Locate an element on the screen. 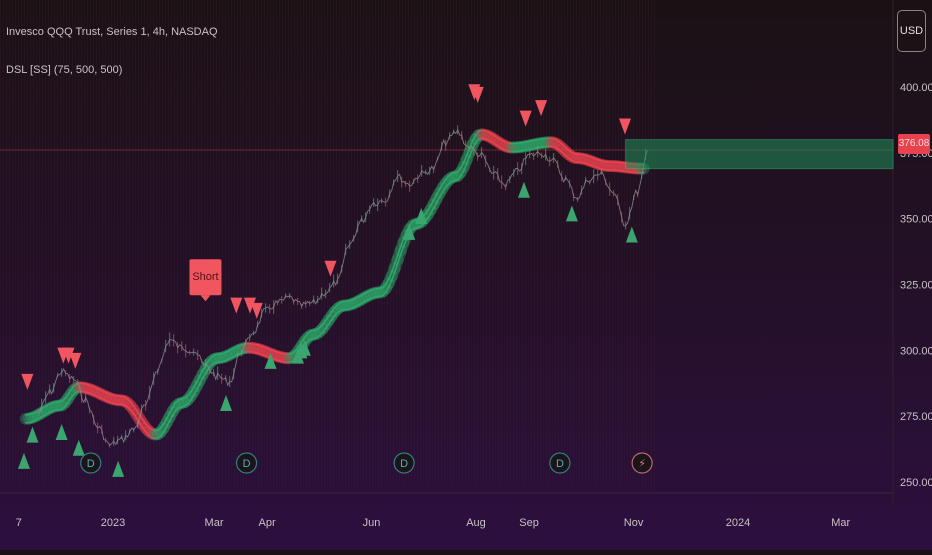 The height and width of the screenshot is (555, 932). x-tick-label: Aug is located at coordinates (476, 523).